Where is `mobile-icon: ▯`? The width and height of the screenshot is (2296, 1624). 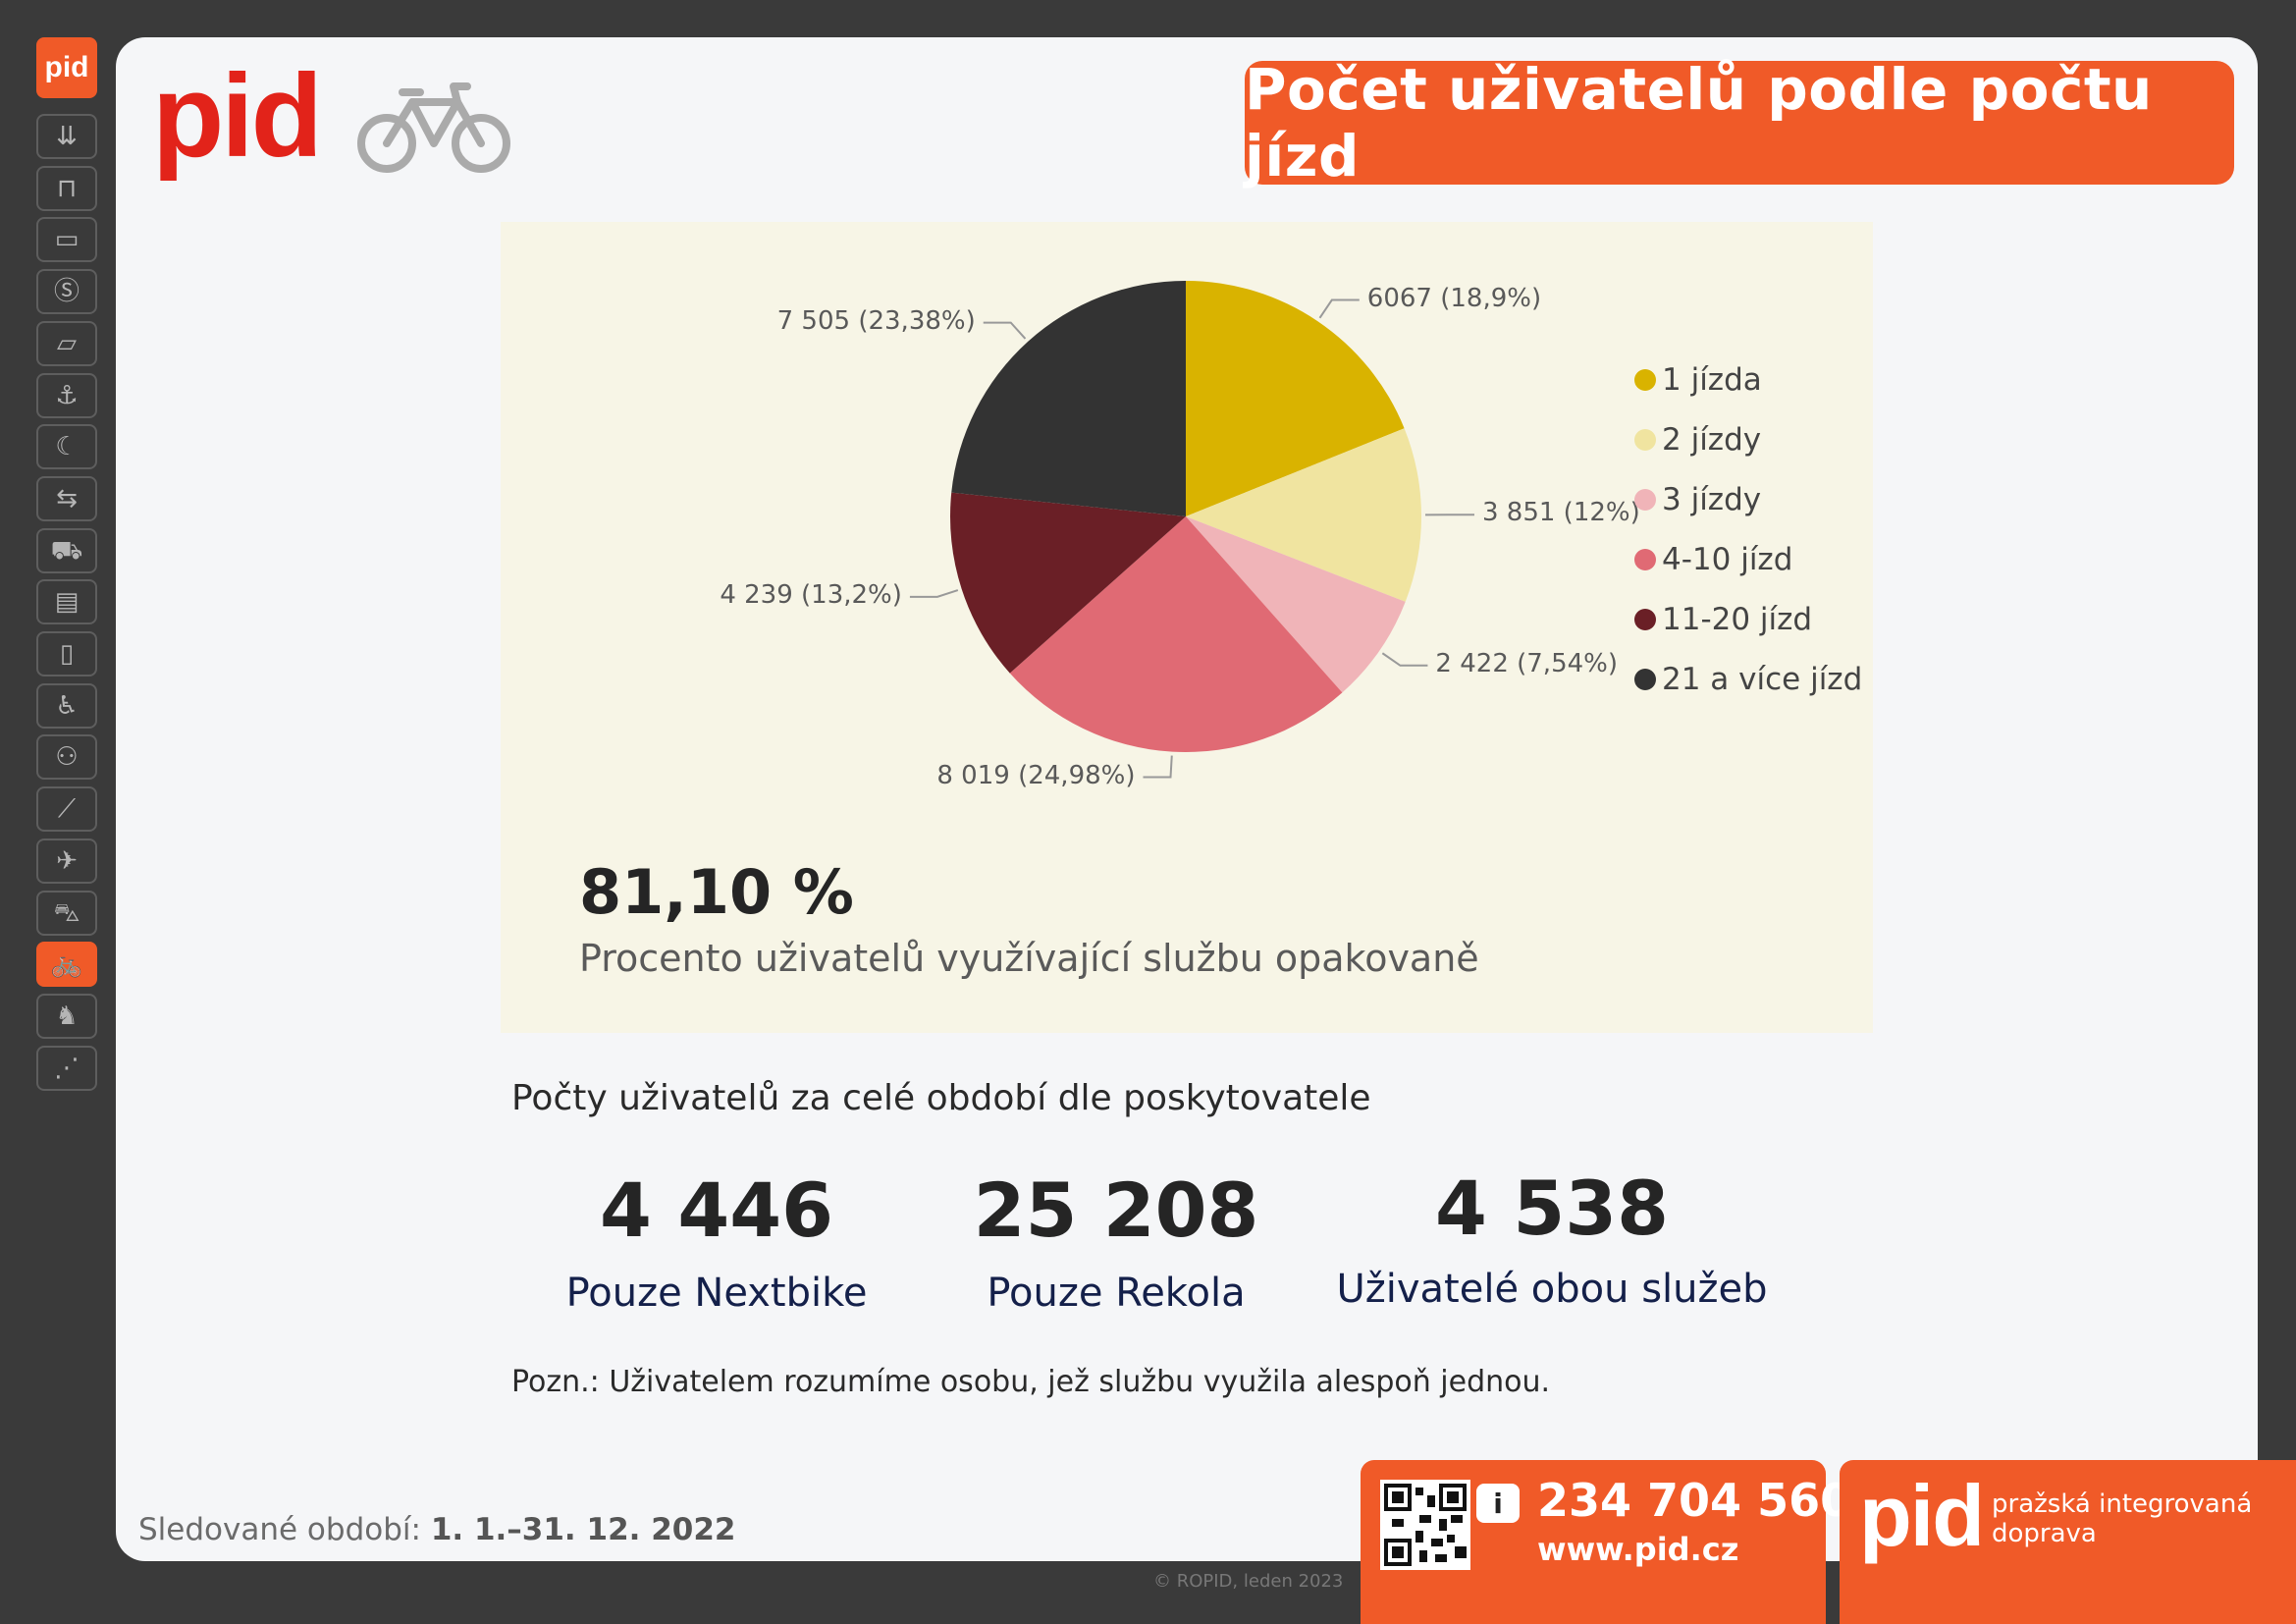 mobile-icon: ▯ is located at coordinates (66, 654).